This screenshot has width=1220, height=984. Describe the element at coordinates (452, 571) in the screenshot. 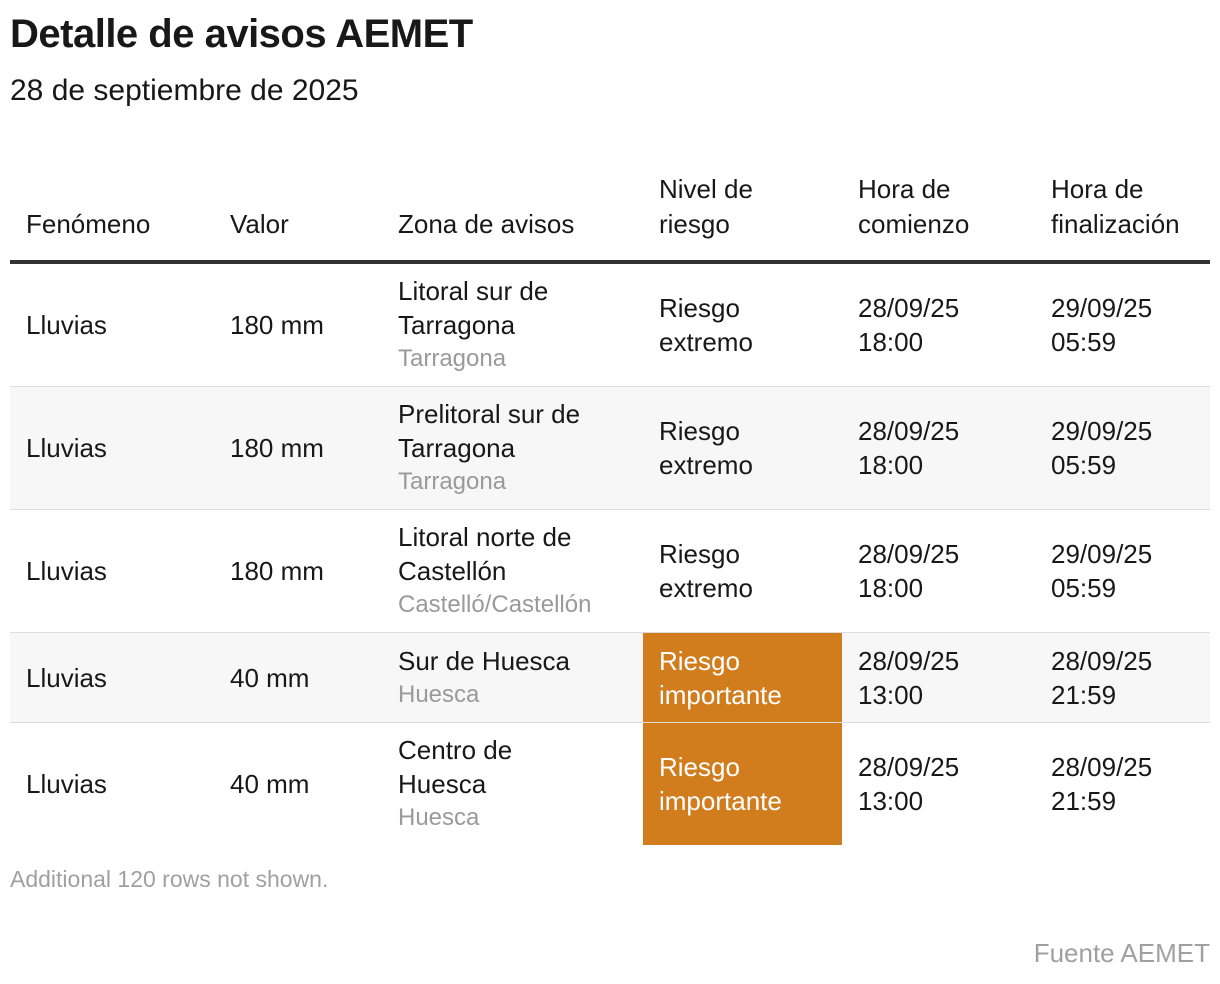

I see `zone-name-line: Castellón` at that location.